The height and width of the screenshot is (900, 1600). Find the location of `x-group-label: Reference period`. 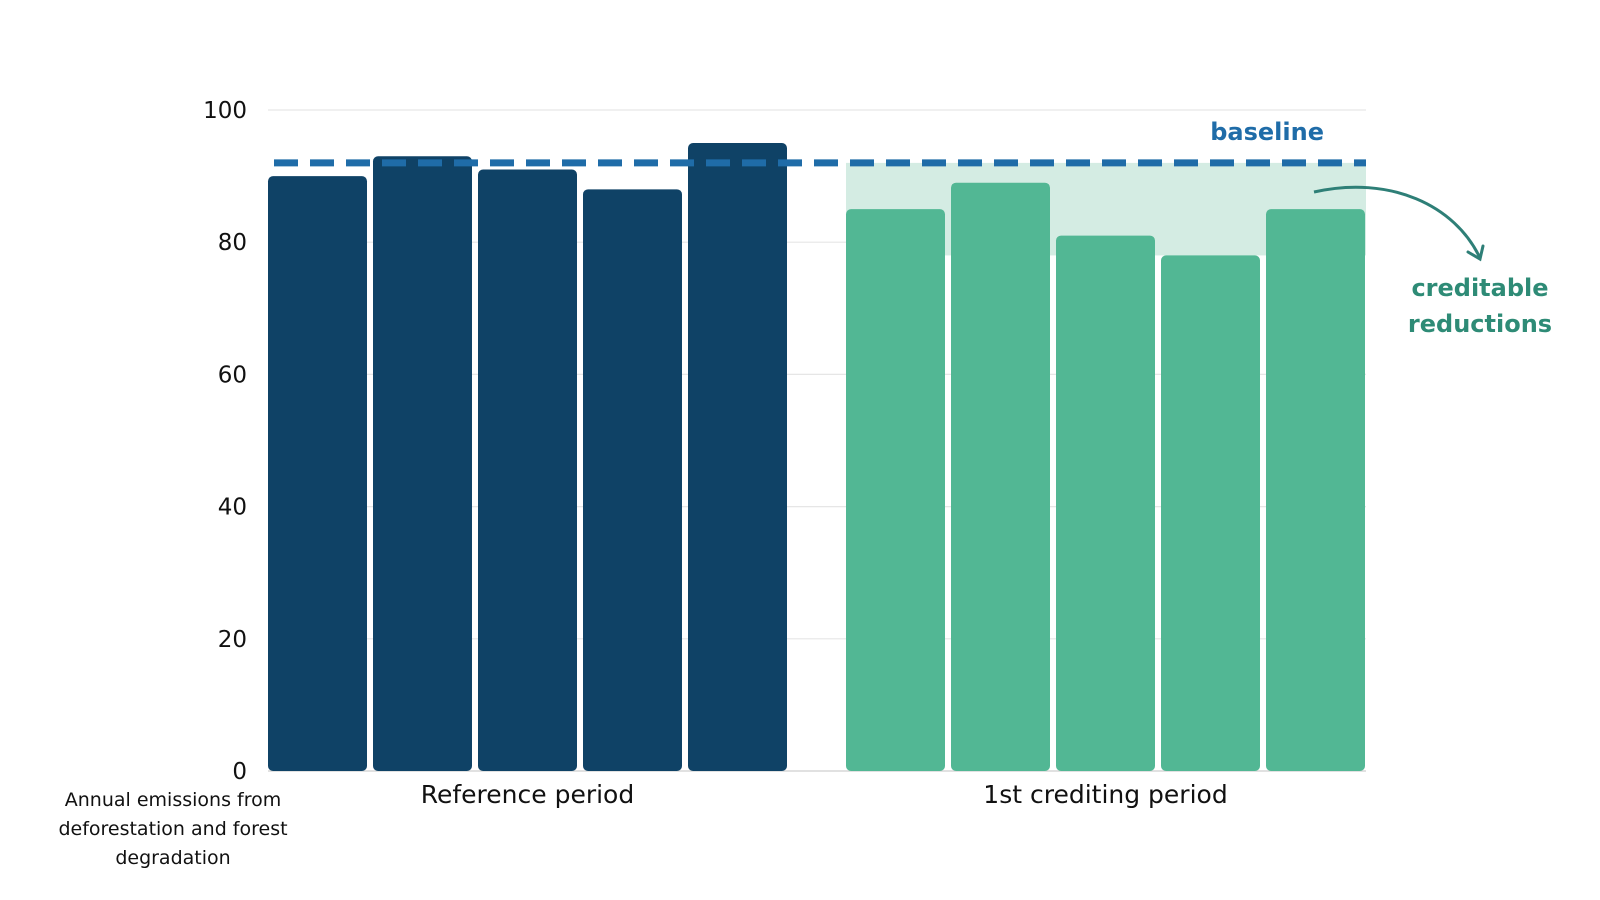

x-group-label: Reference period is located at coordinates (527, 794).